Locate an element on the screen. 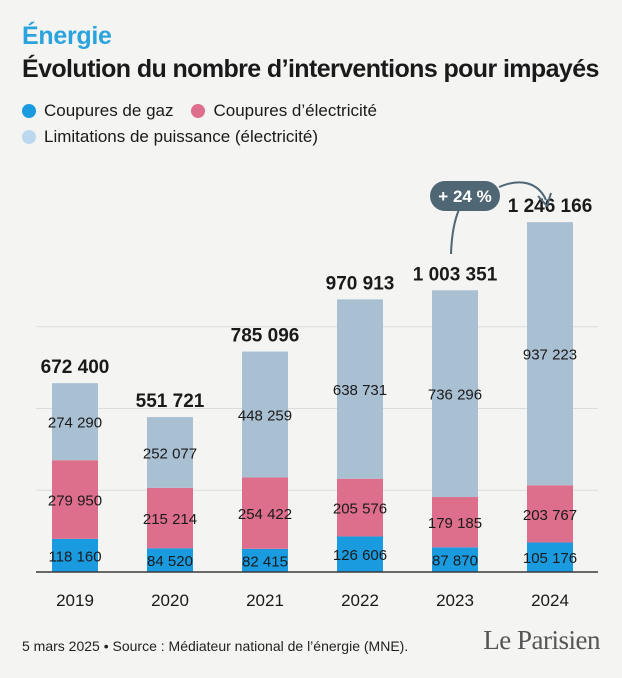 This screenshot has width=622, height=678. publisher-logo: Le Parisien is located at coordinates (541, 640).